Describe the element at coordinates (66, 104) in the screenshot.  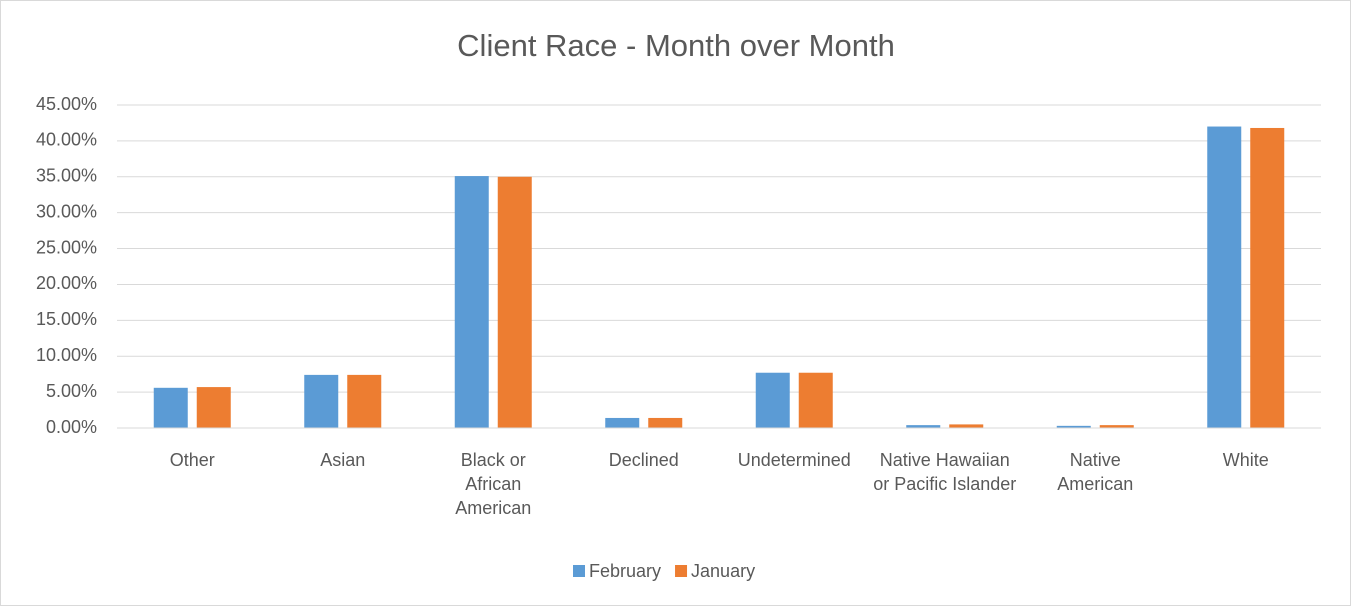
I see `y-tick-label: 45.00%` at that location.